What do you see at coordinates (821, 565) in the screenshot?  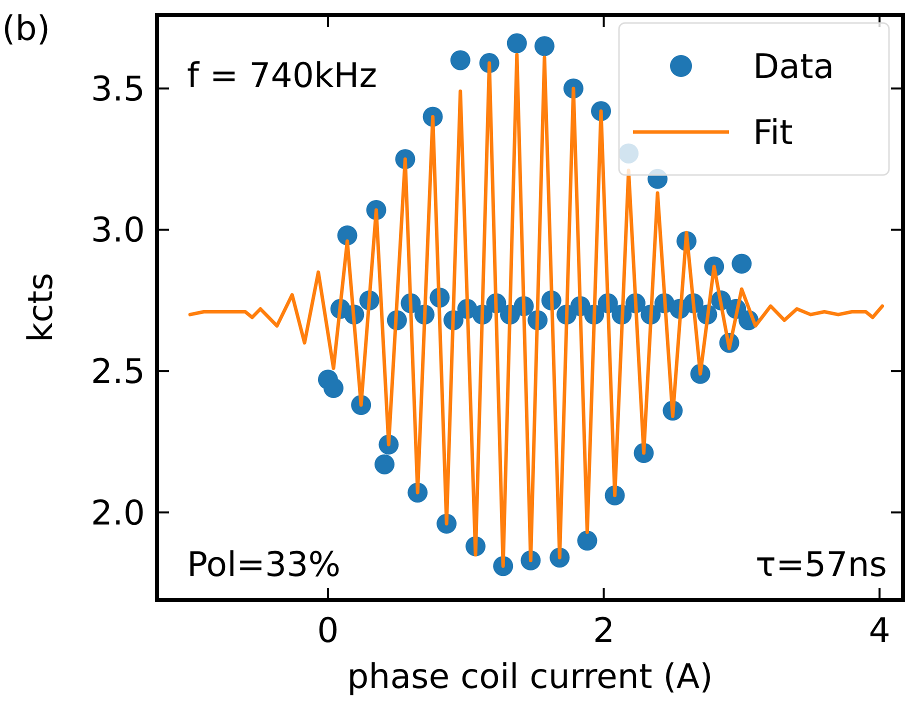 I see `annotation: τ=57ns` at bounding box center [821, 565].